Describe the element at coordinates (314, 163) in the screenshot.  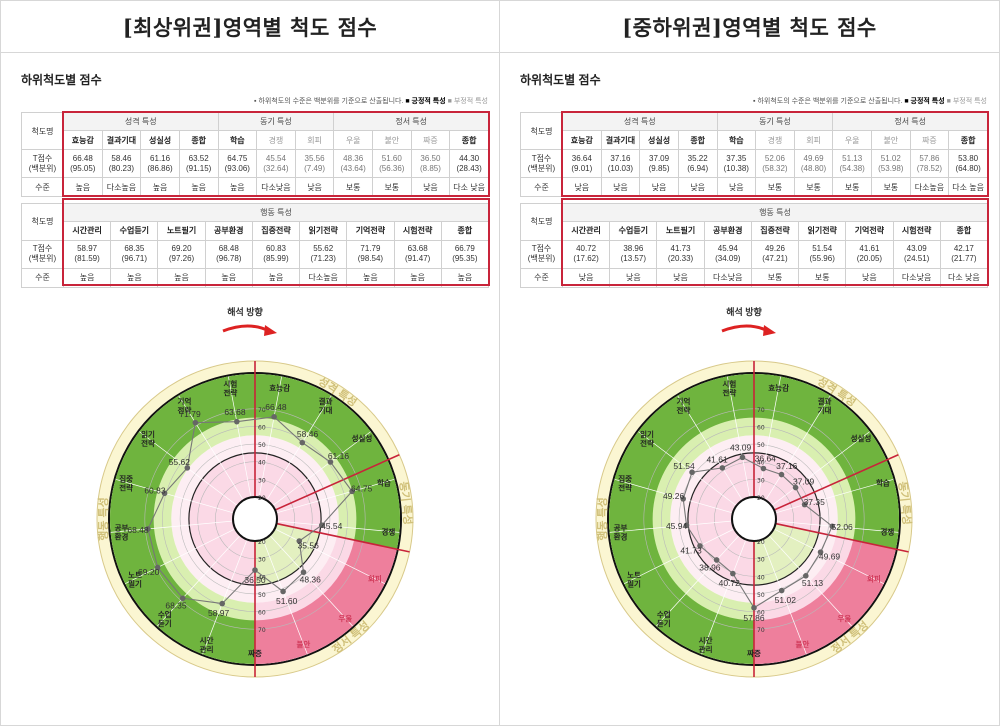
I see `score-cell: 35.56 (7.49)` at that location.